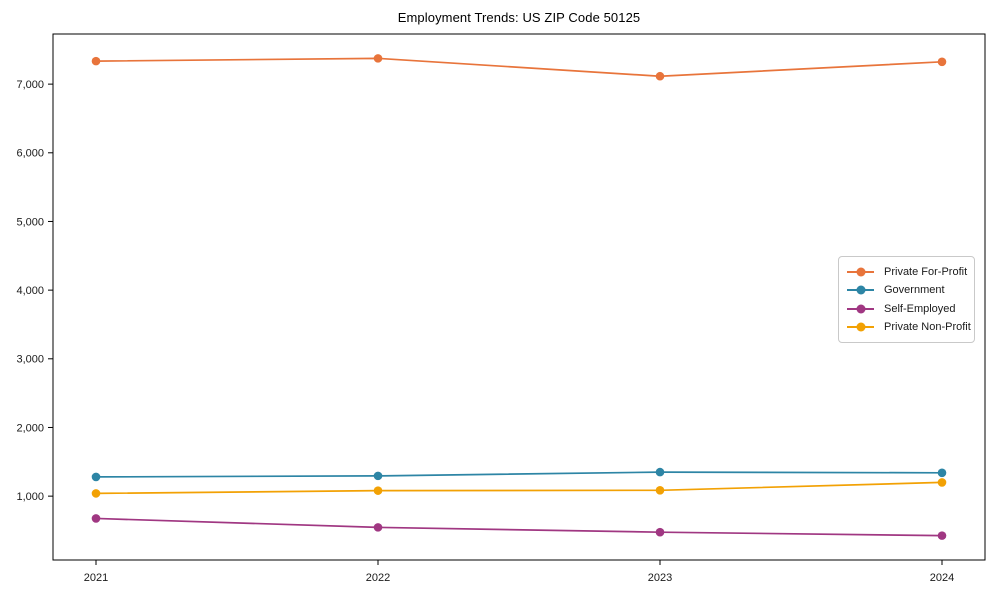  I want to click on legend-label: Self-Employed, so click(920, 308).